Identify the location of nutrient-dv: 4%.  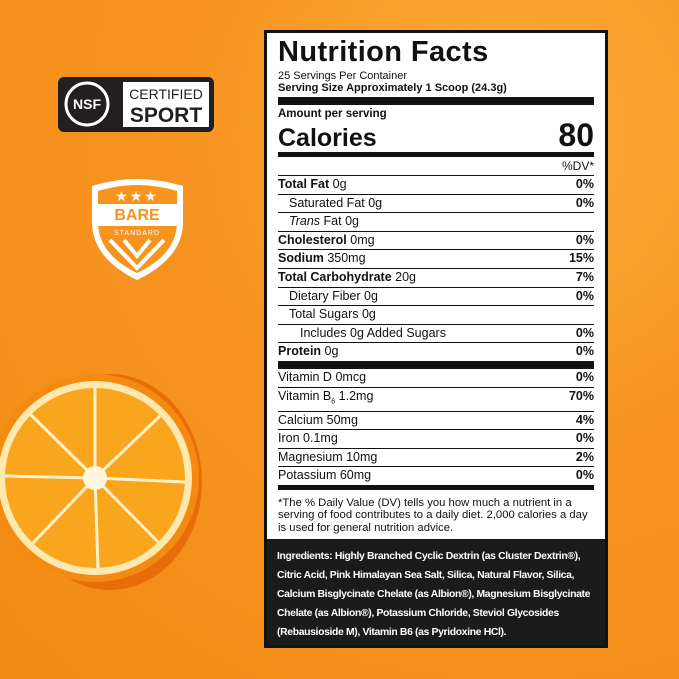
(584, 419).